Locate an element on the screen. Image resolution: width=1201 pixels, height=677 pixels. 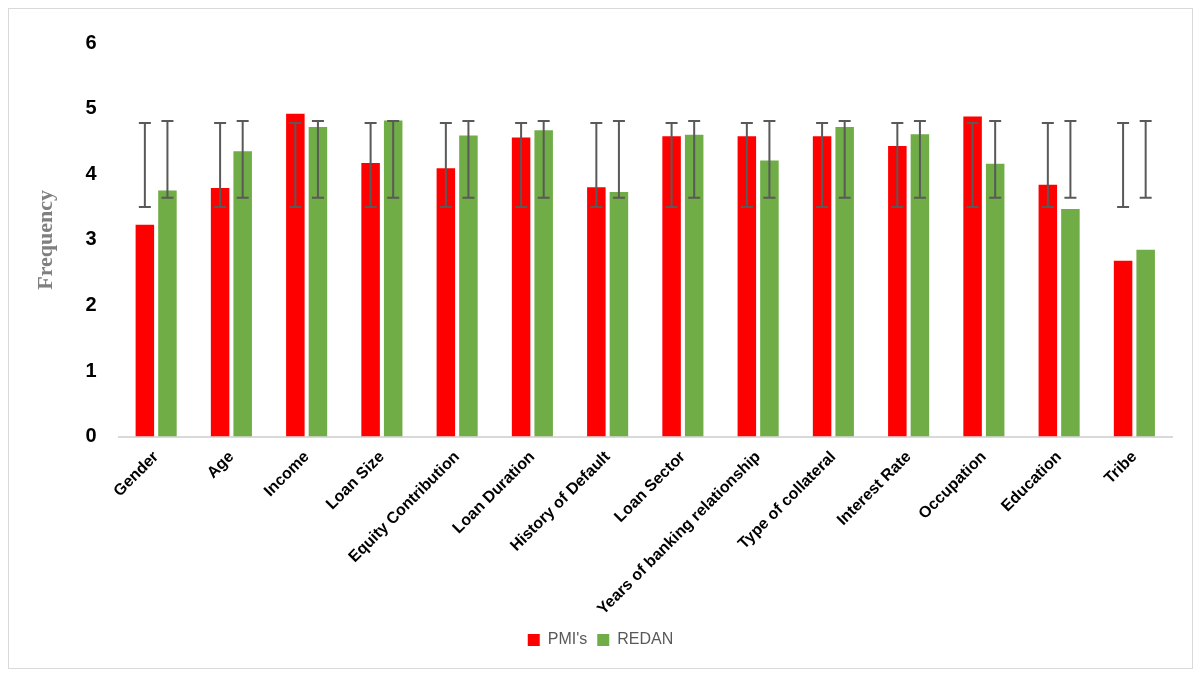
y-tick-label: 6 is located at coordinates (91, 41).